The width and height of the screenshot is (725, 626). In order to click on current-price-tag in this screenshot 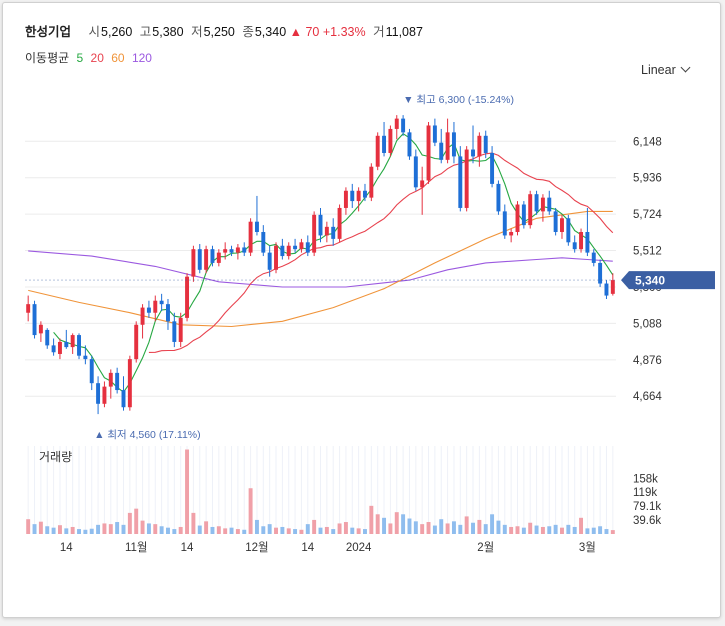, I will do `click(668, 280)`.